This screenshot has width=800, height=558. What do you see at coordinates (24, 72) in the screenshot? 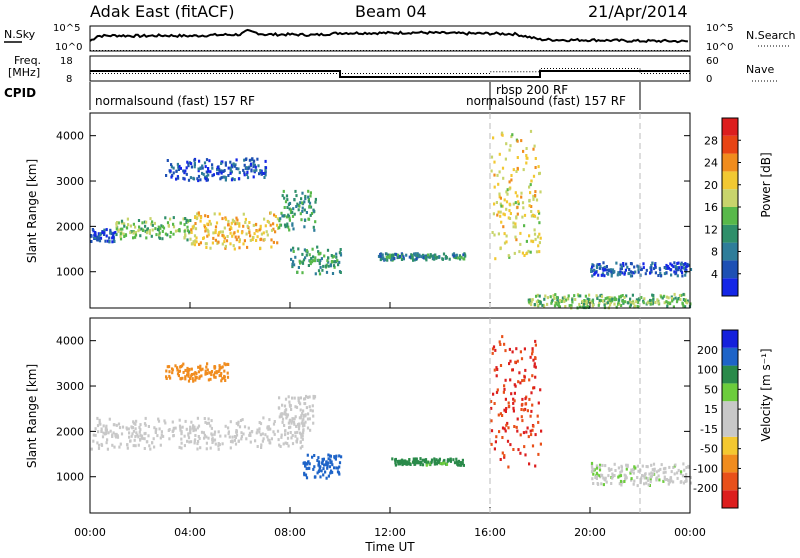
I see `freq-unit: [MHz]` at bounding box center [24, 72].